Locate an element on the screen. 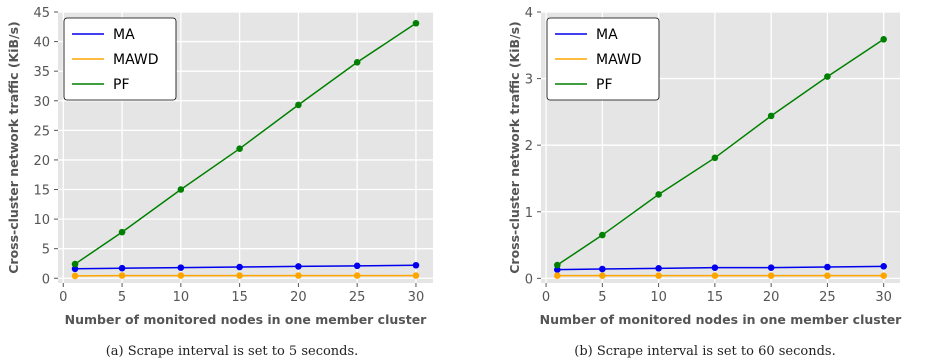 The height and width of the screenshot is (364, 930). y-tick-label: 20 is located at coordinates (41, 161).